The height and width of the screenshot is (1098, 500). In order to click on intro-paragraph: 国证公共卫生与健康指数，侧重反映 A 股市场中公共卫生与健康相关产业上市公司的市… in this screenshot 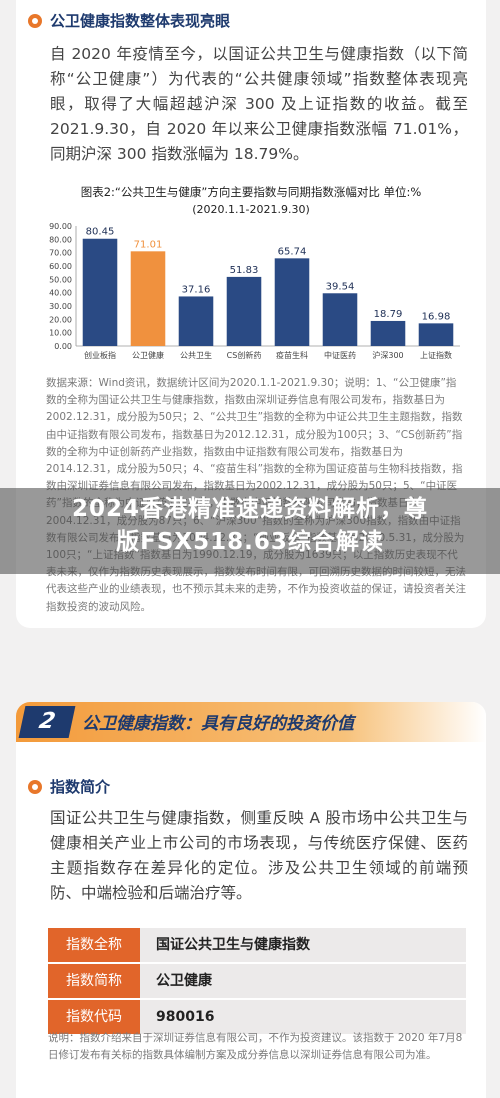, I will do `click(259, 855)`.